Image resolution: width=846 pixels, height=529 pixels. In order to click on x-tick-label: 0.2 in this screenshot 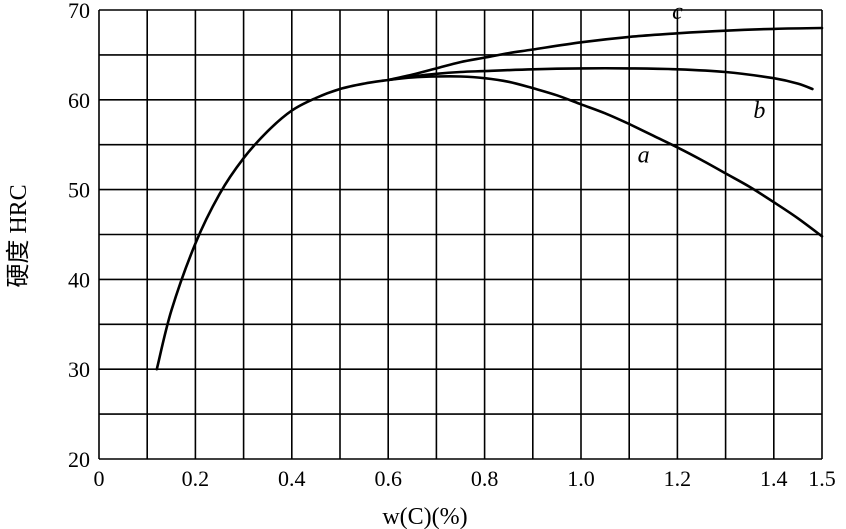, I will do `click(196, 478)`.